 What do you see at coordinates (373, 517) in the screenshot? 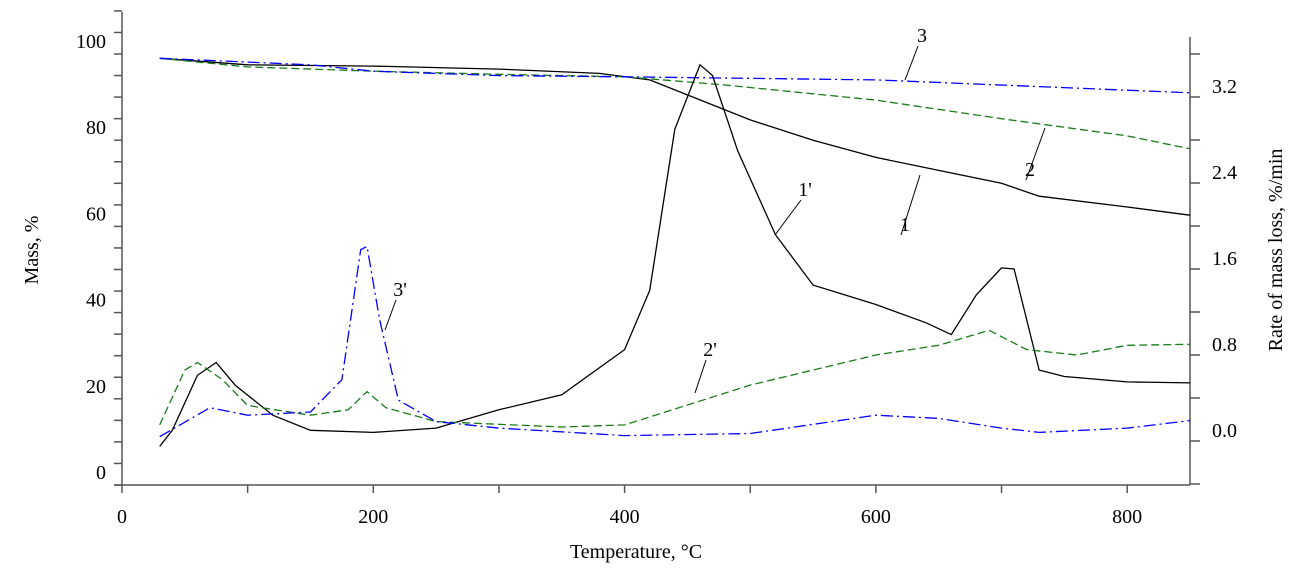
I see `x-tick-label: 200` at bounding box center [373, 517].